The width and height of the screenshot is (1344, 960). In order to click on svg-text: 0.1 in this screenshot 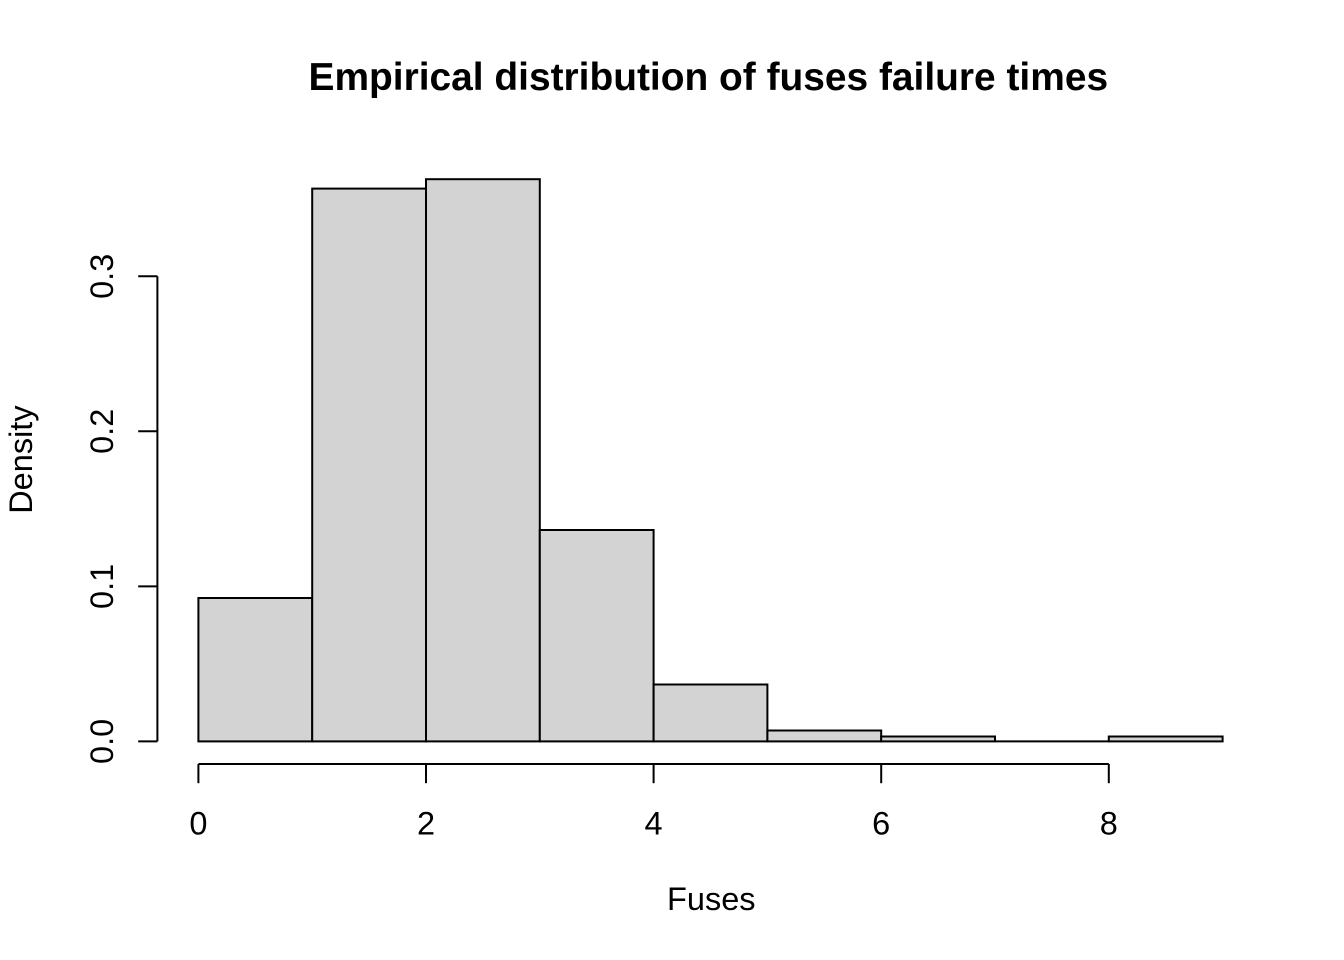, I will do `click(102, 586)`.